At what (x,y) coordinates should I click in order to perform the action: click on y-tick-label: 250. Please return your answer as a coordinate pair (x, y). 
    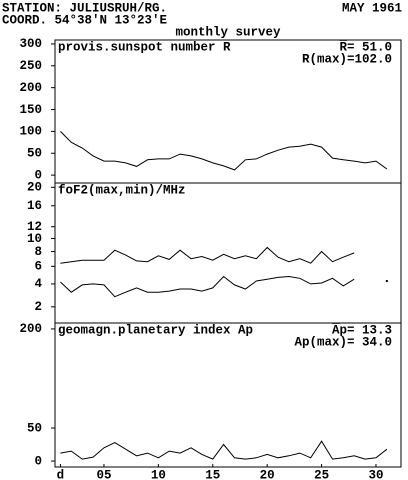
    Looking at the image, I should click on (30, 66).